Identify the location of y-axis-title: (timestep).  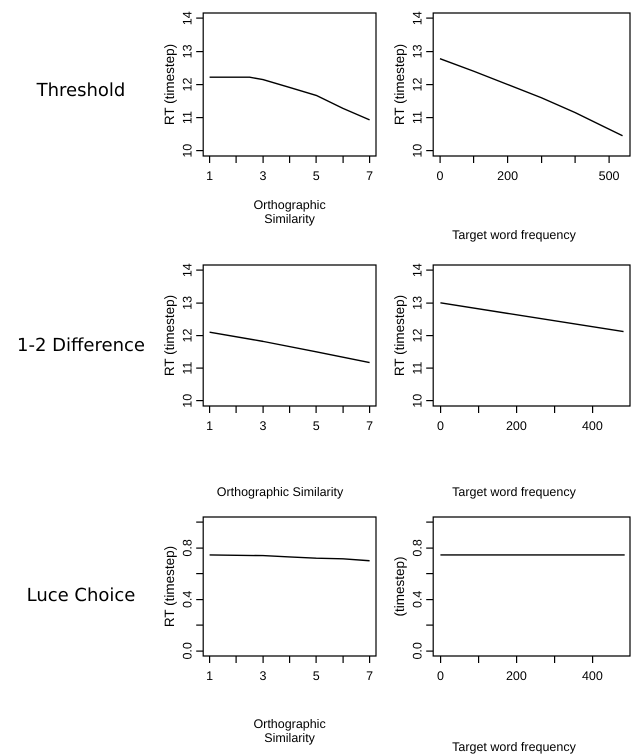
(399, 586).